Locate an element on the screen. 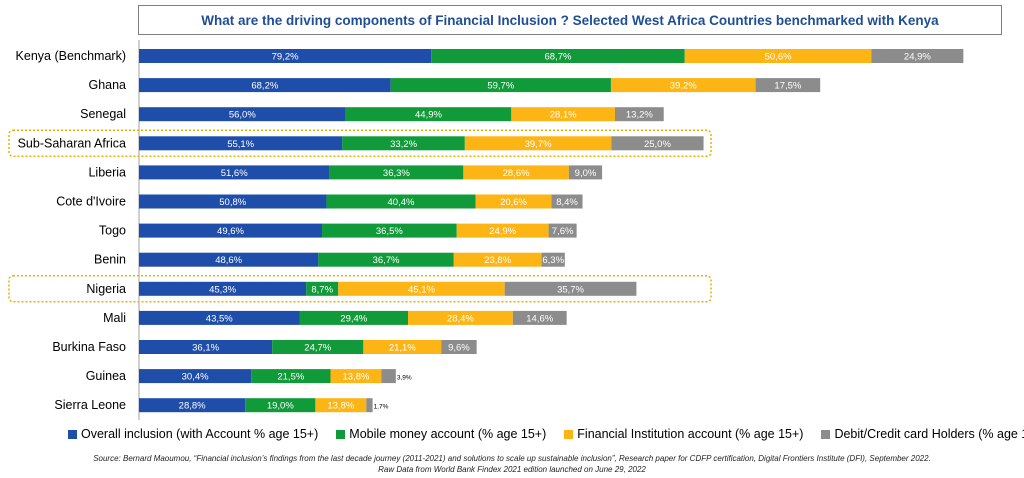 The height and width of the screenshot is (478, 1024). bar-mali-s2 is located at coordinates (460, 317).